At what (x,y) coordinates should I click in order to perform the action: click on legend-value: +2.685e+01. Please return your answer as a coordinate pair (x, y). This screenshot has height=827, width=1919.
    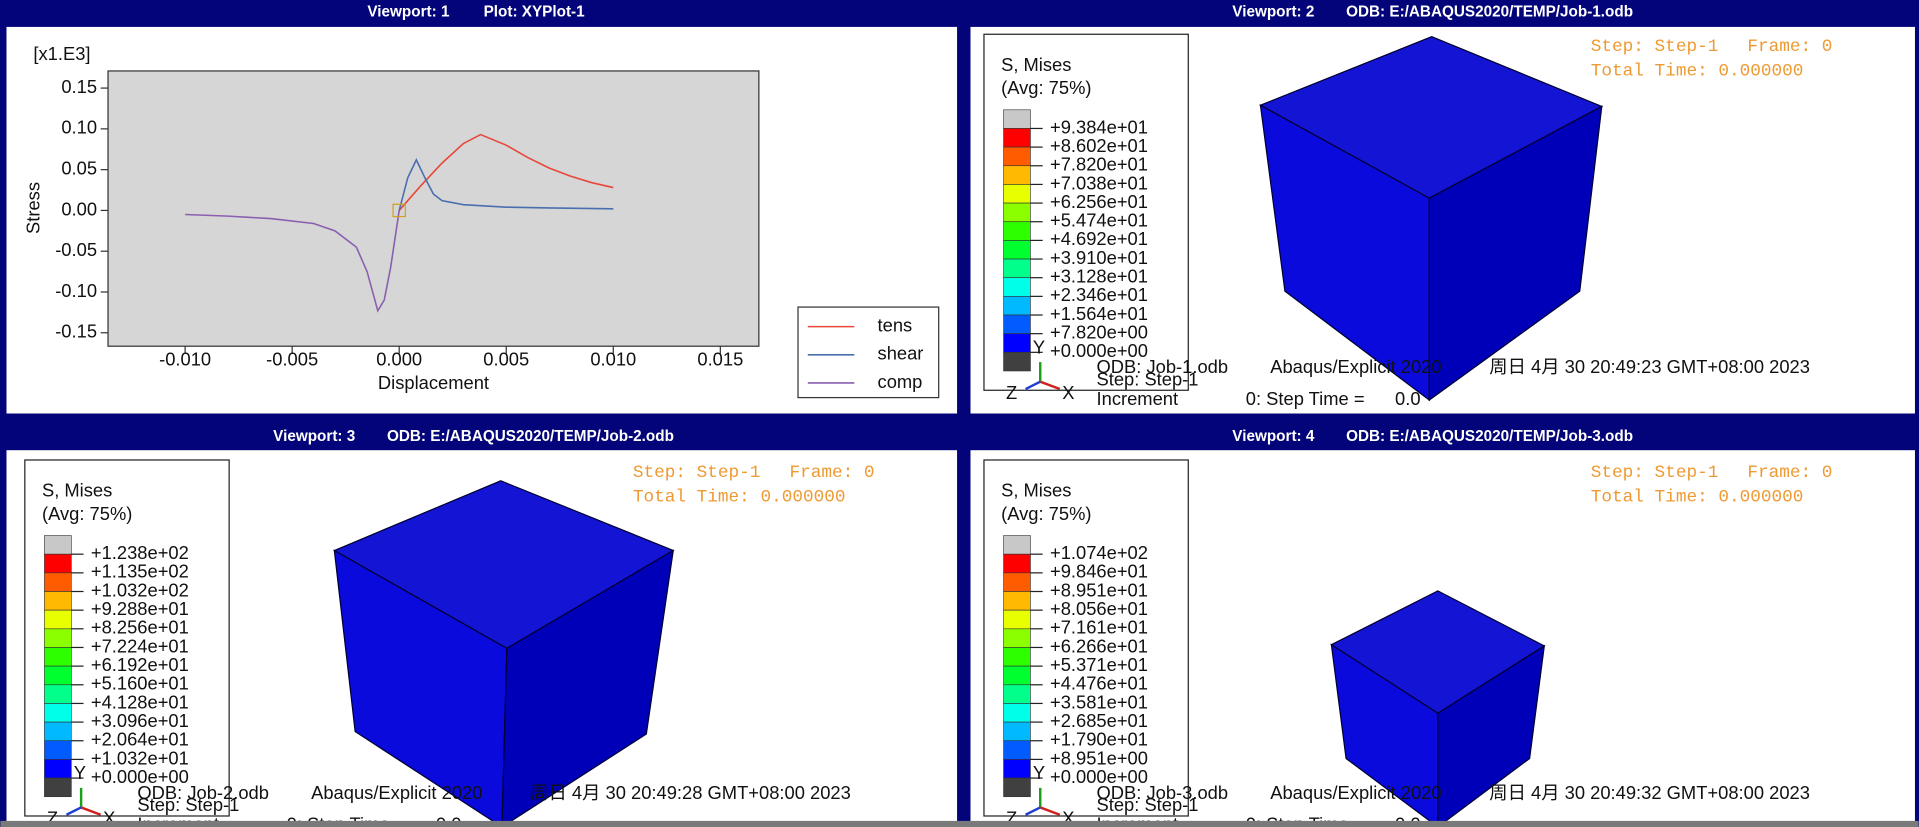
    Looking at the image, I should click on (1099, 720).